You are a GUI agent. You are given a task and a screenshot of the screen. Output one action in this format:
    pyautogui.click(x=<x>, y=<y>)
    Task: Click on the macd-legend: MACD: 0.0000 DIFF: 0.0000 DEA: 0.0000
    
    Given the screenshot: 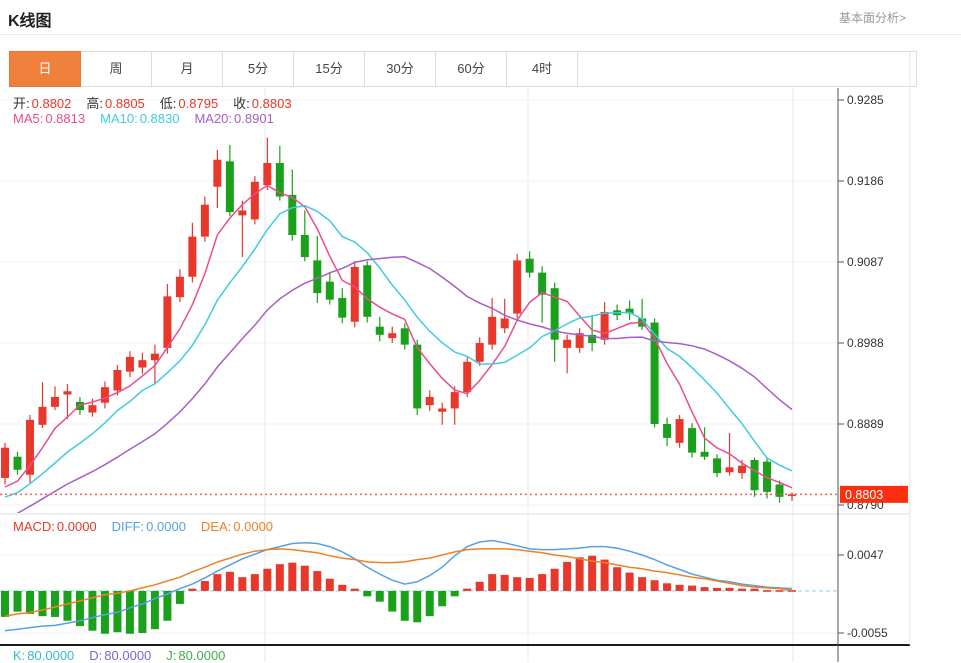 What is the action you would take?
    pyautogui.click(x=150, y=526)
    